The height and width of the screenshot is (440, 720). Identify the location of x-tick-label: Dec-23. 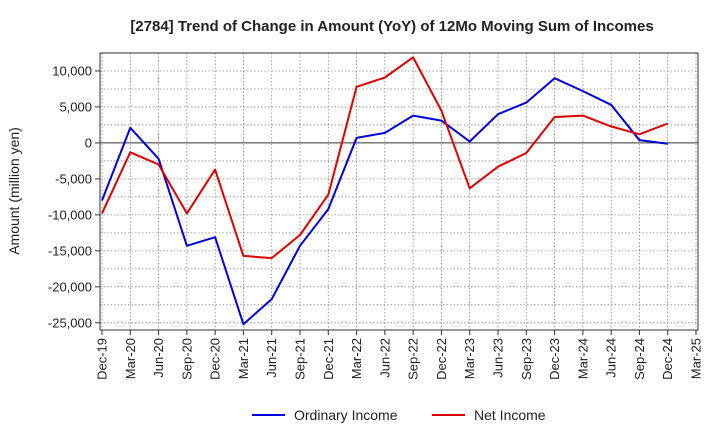
(554, 359).